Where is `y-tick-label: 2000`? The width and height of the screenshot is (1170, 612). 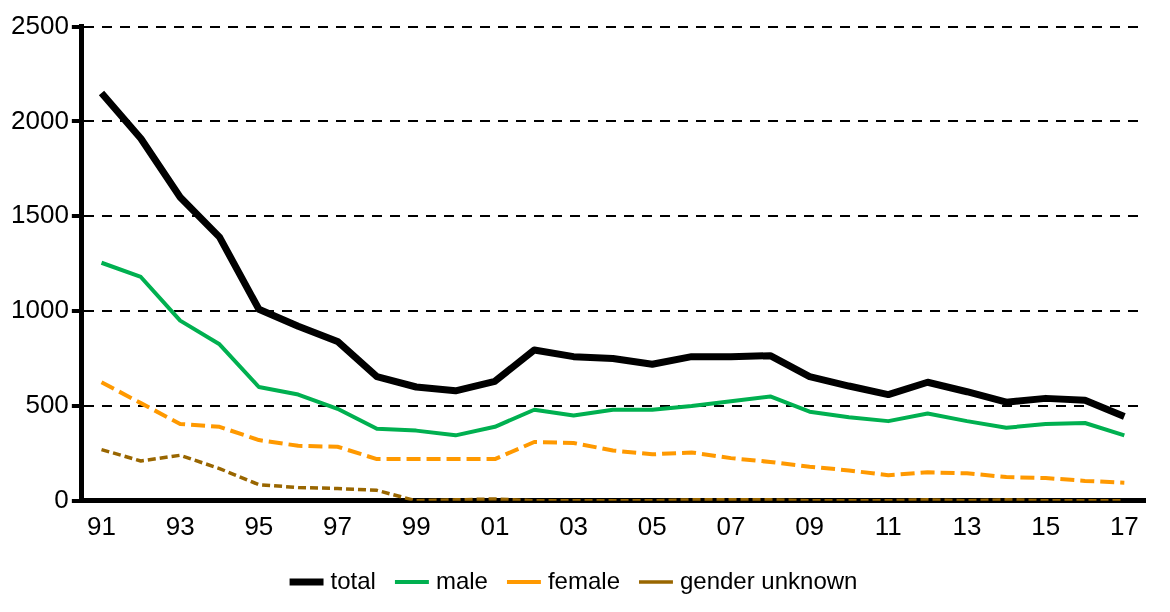
y-tick-label: 2000 is located at coordinates (40, 119).